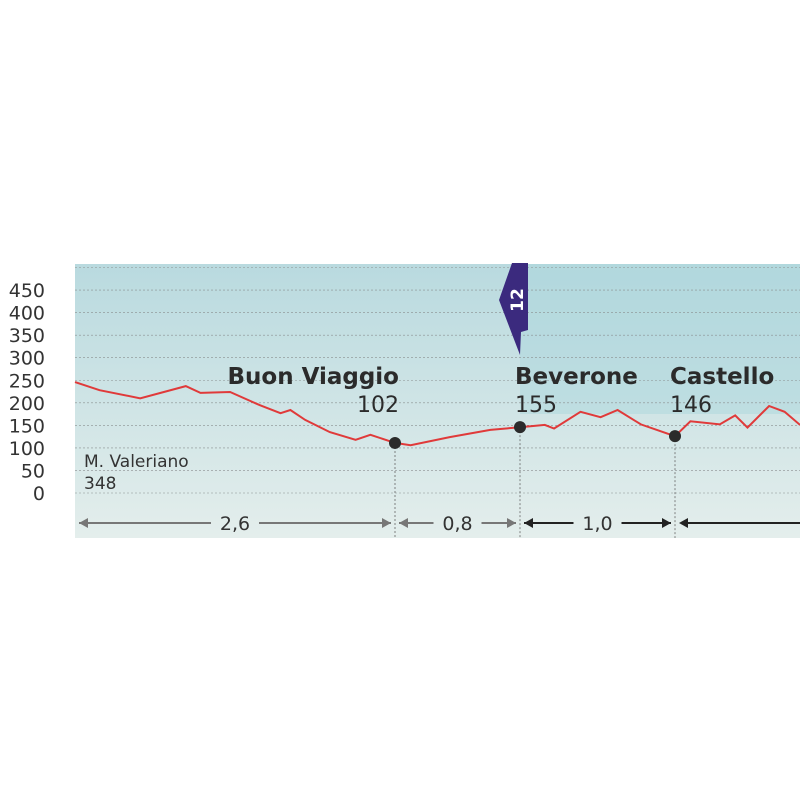  What do you see at coordinates (27, 291) in the screenshot?
I see `y-tick-label: 450` at bounding box center [27, 291].